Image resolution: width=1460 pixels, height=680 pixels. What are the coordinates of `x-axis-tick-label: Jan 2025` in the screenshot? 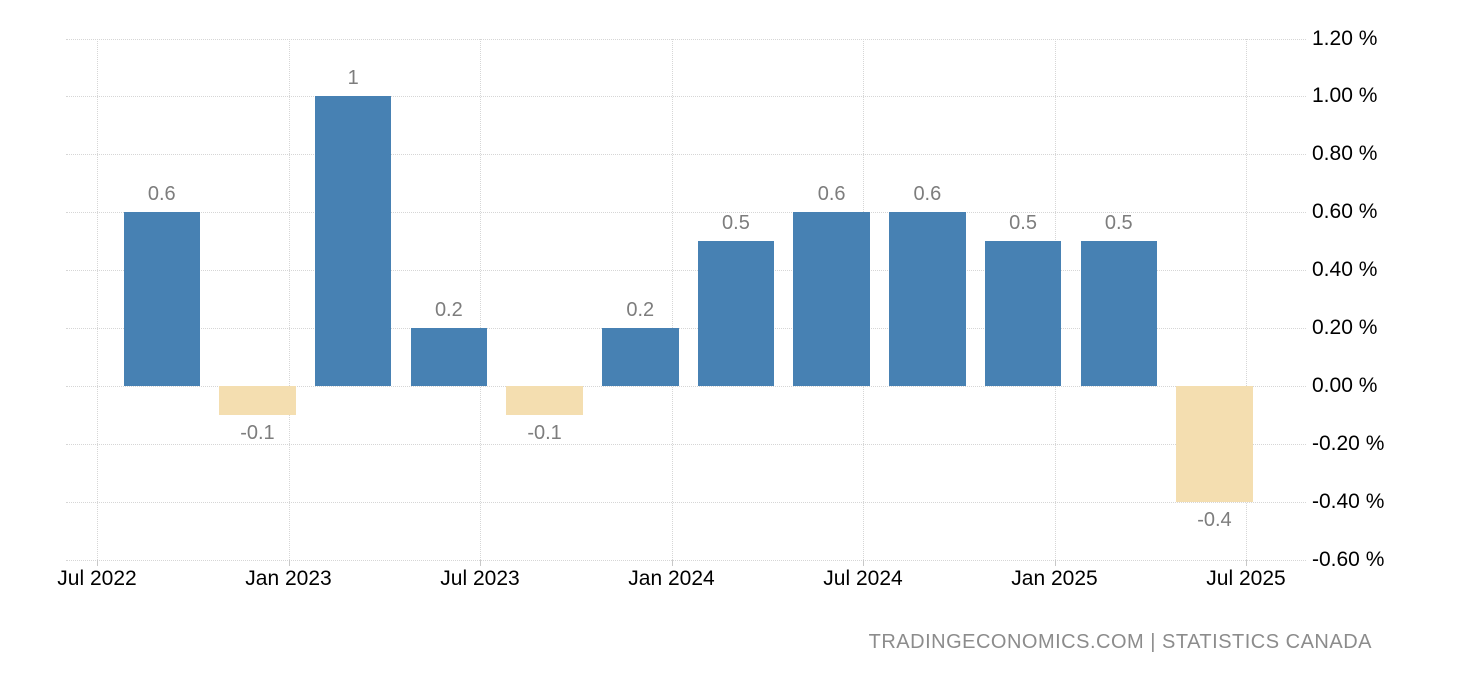 It's located at (1054, 578).